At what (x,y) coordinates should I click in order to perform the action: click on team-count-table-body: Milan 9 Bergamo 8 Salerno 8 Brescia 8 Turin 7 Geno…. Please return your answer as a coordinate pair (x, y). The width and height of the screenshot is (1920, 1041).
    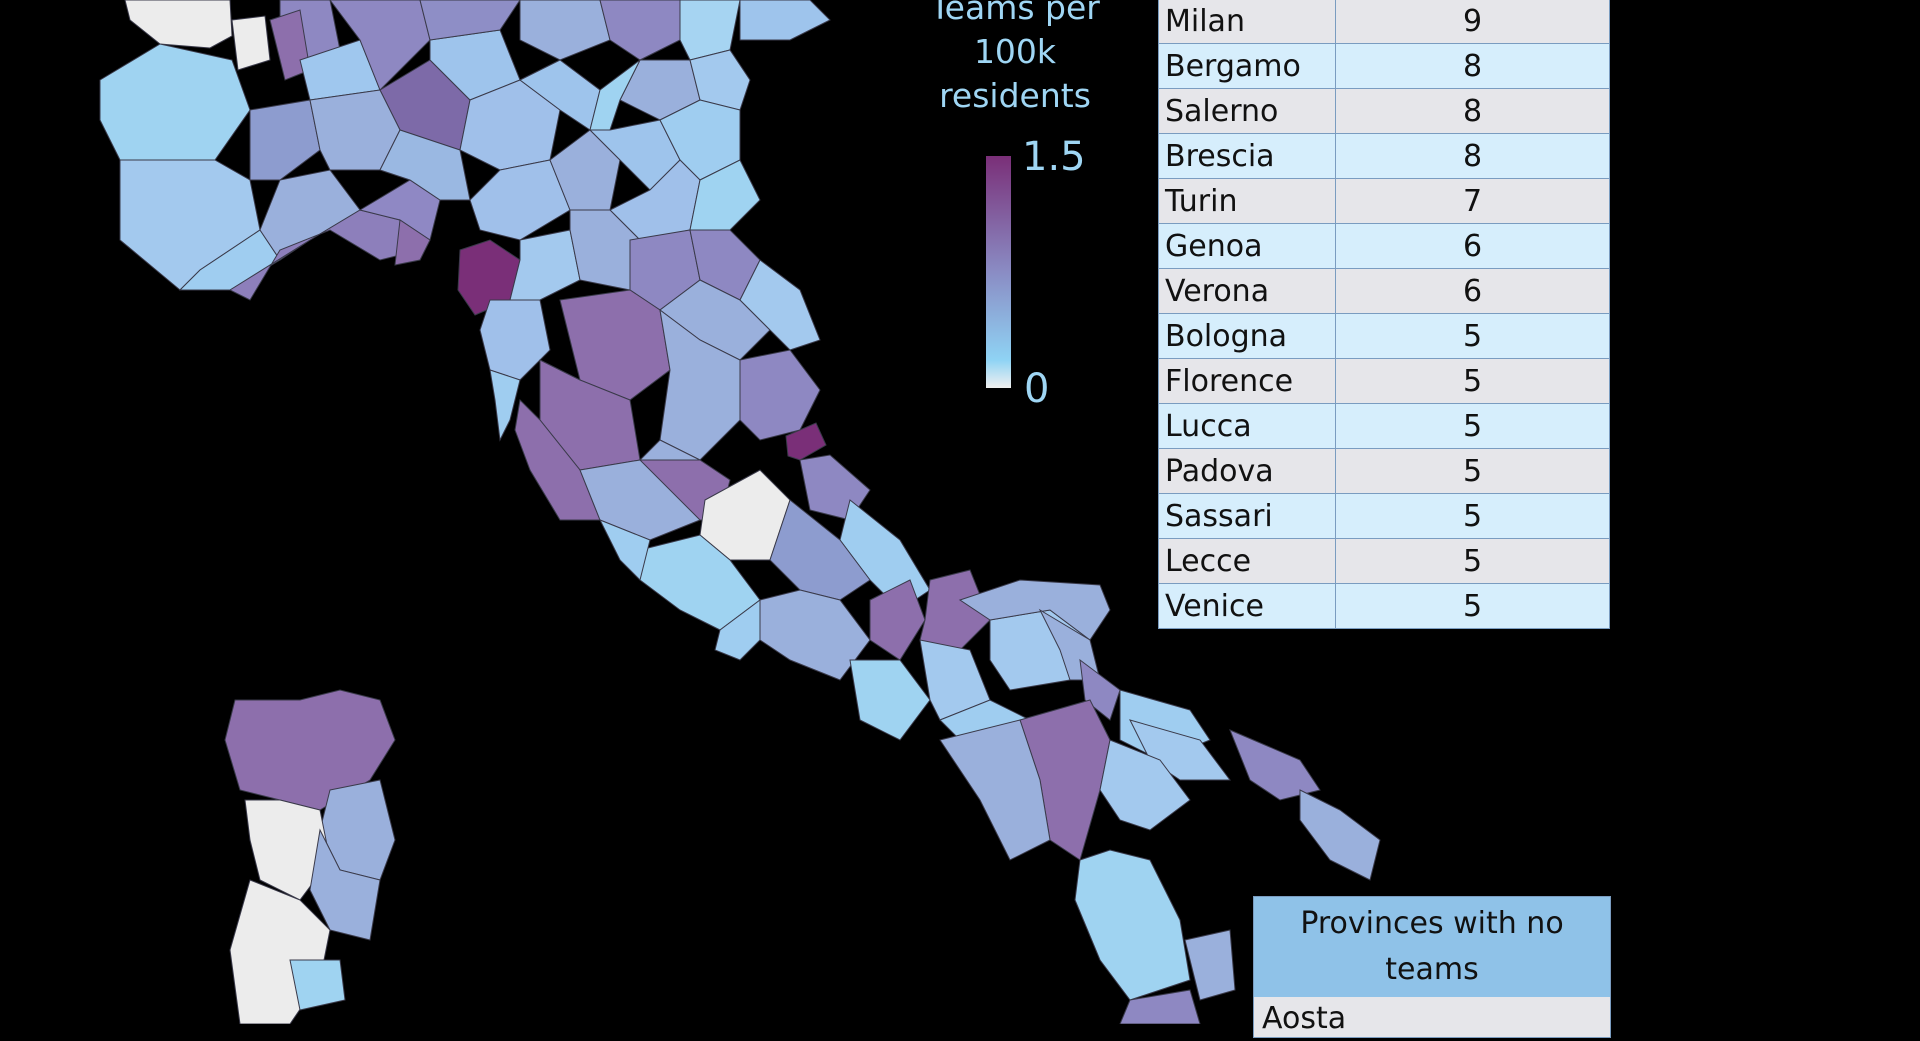
    Looking at the image, I should click on (1384, 314).